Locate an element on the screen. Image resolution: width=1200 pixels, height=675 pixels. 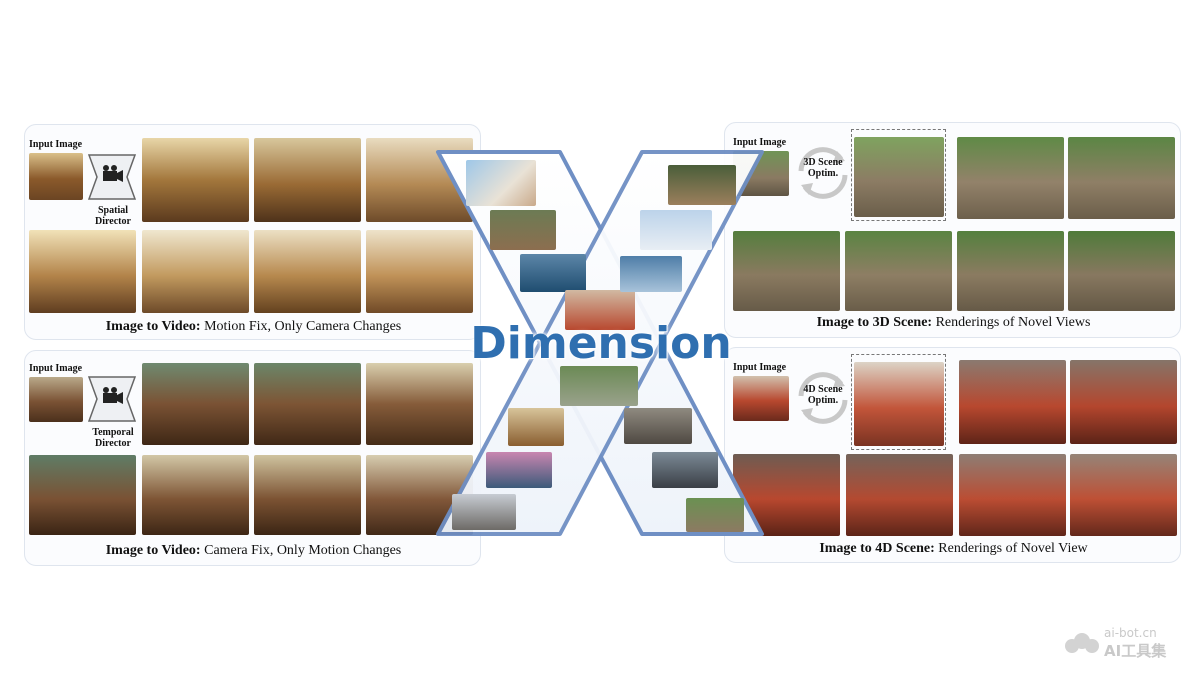
sample-image-dogs is located at coordinates (501, 183).